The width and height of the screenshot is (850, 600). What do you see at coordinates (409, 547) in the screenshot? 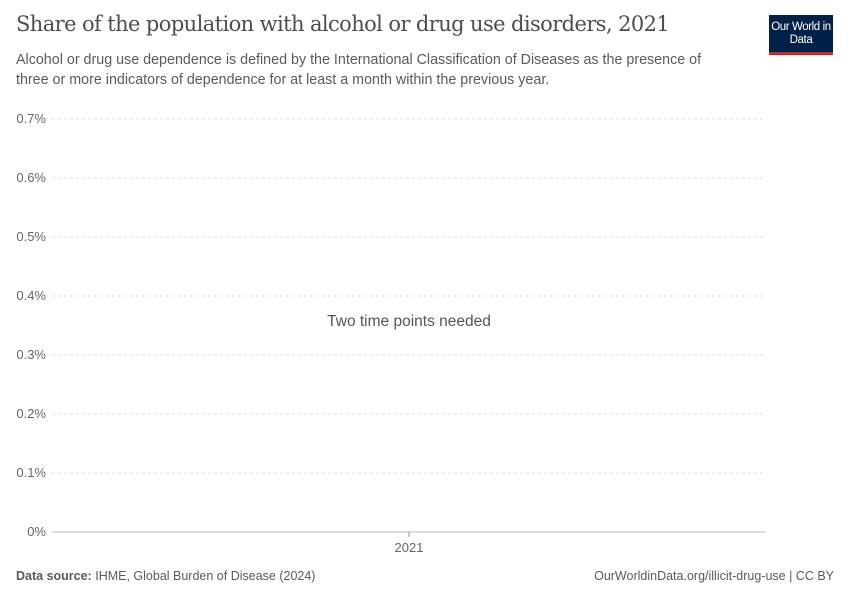
I see `x-tick-label: 2021` at bounding box center [409, 547].